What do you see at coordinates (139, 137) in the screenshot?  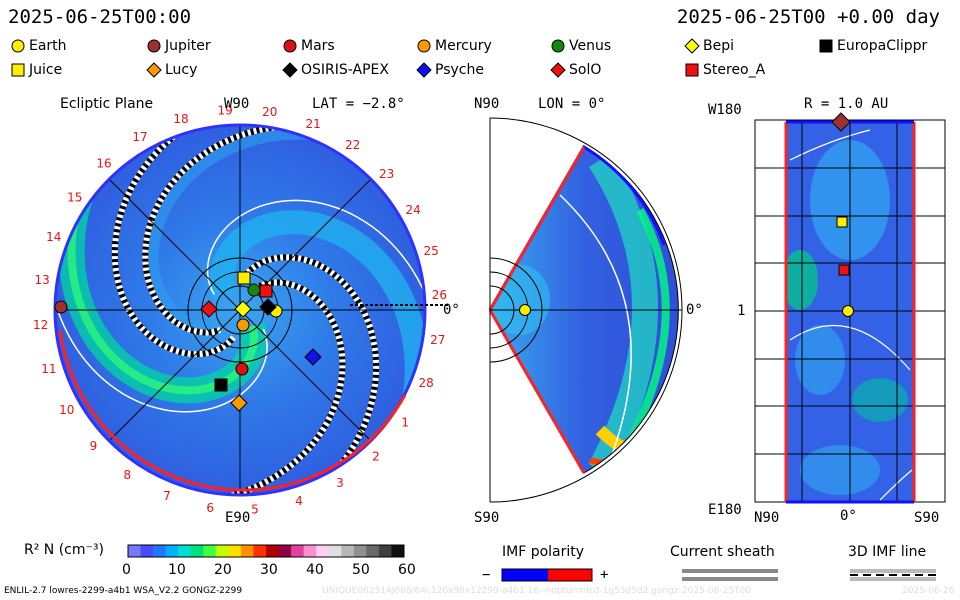 I see `carrington-tick: 17` at bounding box center [139, 137].